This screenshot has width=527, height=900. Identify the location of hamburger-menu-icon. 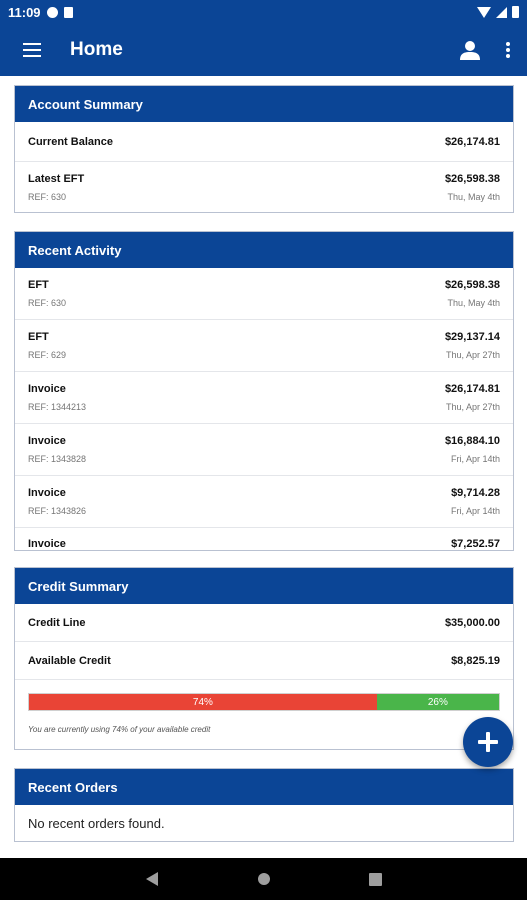
(32, 50).